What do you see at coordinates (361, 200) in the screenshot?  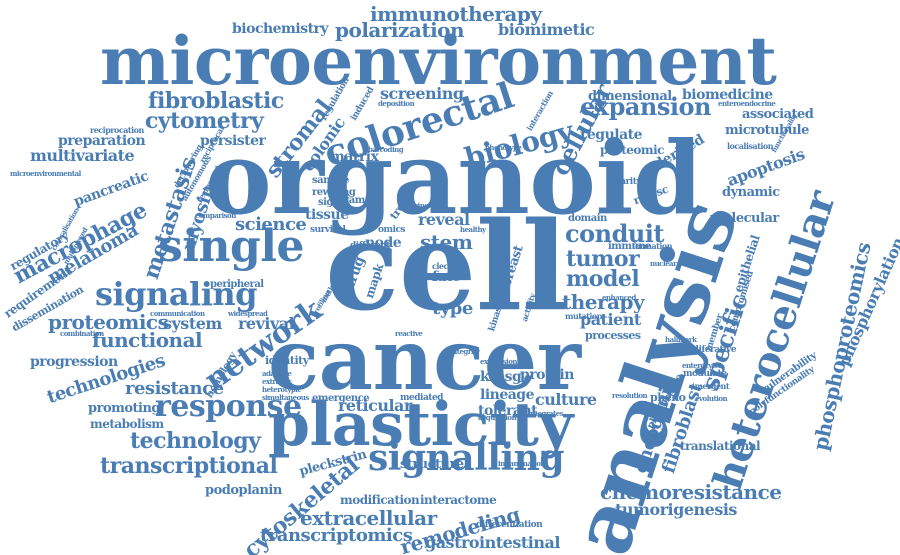 I see `word-family: family` at bounding box center [361, 200].